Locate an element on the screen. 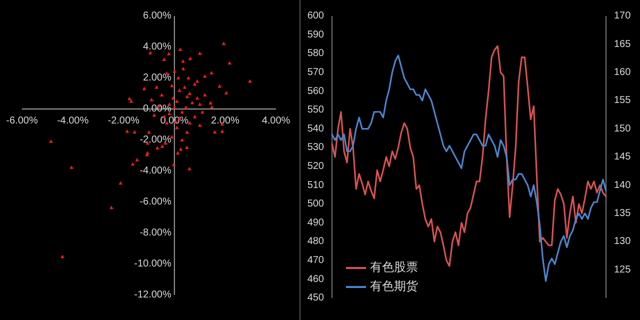 This screenshot has height=320, width=640. y-tick-label: -4.00% is located at coordinates (156, 171).